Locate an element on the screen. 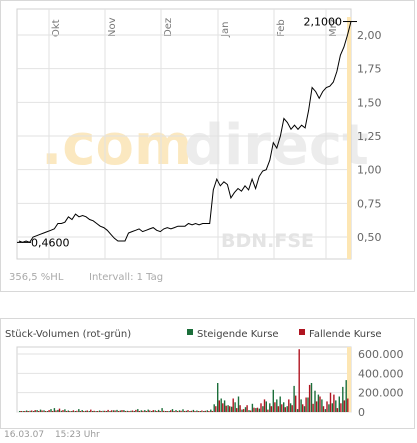  x-tick-label: Dez is located at coordinates (168, 27).